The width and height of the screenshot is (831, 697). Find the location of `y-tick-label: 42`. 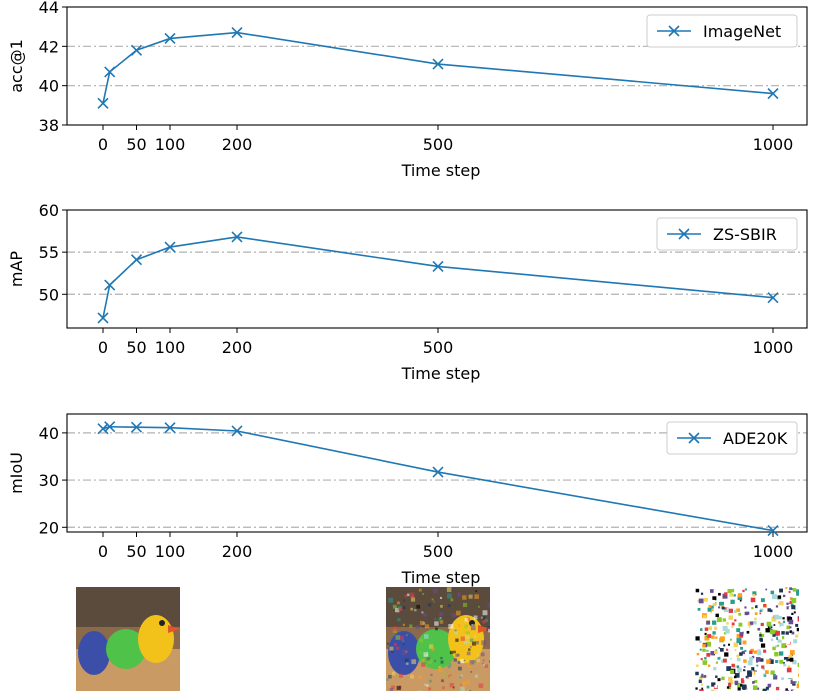

y-tick-label: 42 is located at coordinates (49, 46).